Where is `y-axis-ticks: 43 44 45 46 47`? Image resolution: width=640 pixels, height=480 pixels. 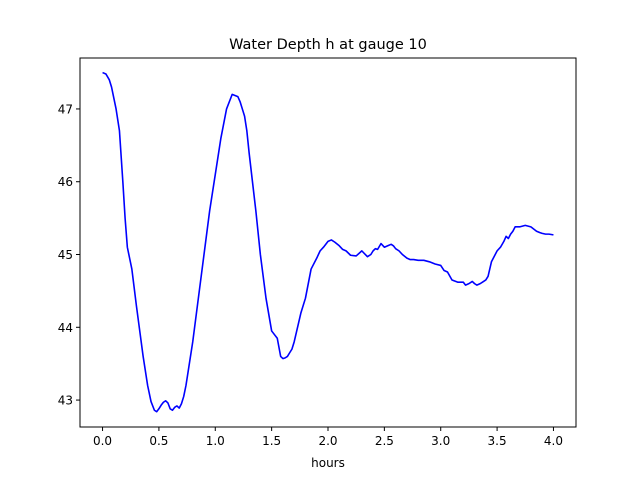
y-axis-ticks: 43 44 45 46 47 is located at coordinates (69, 255).